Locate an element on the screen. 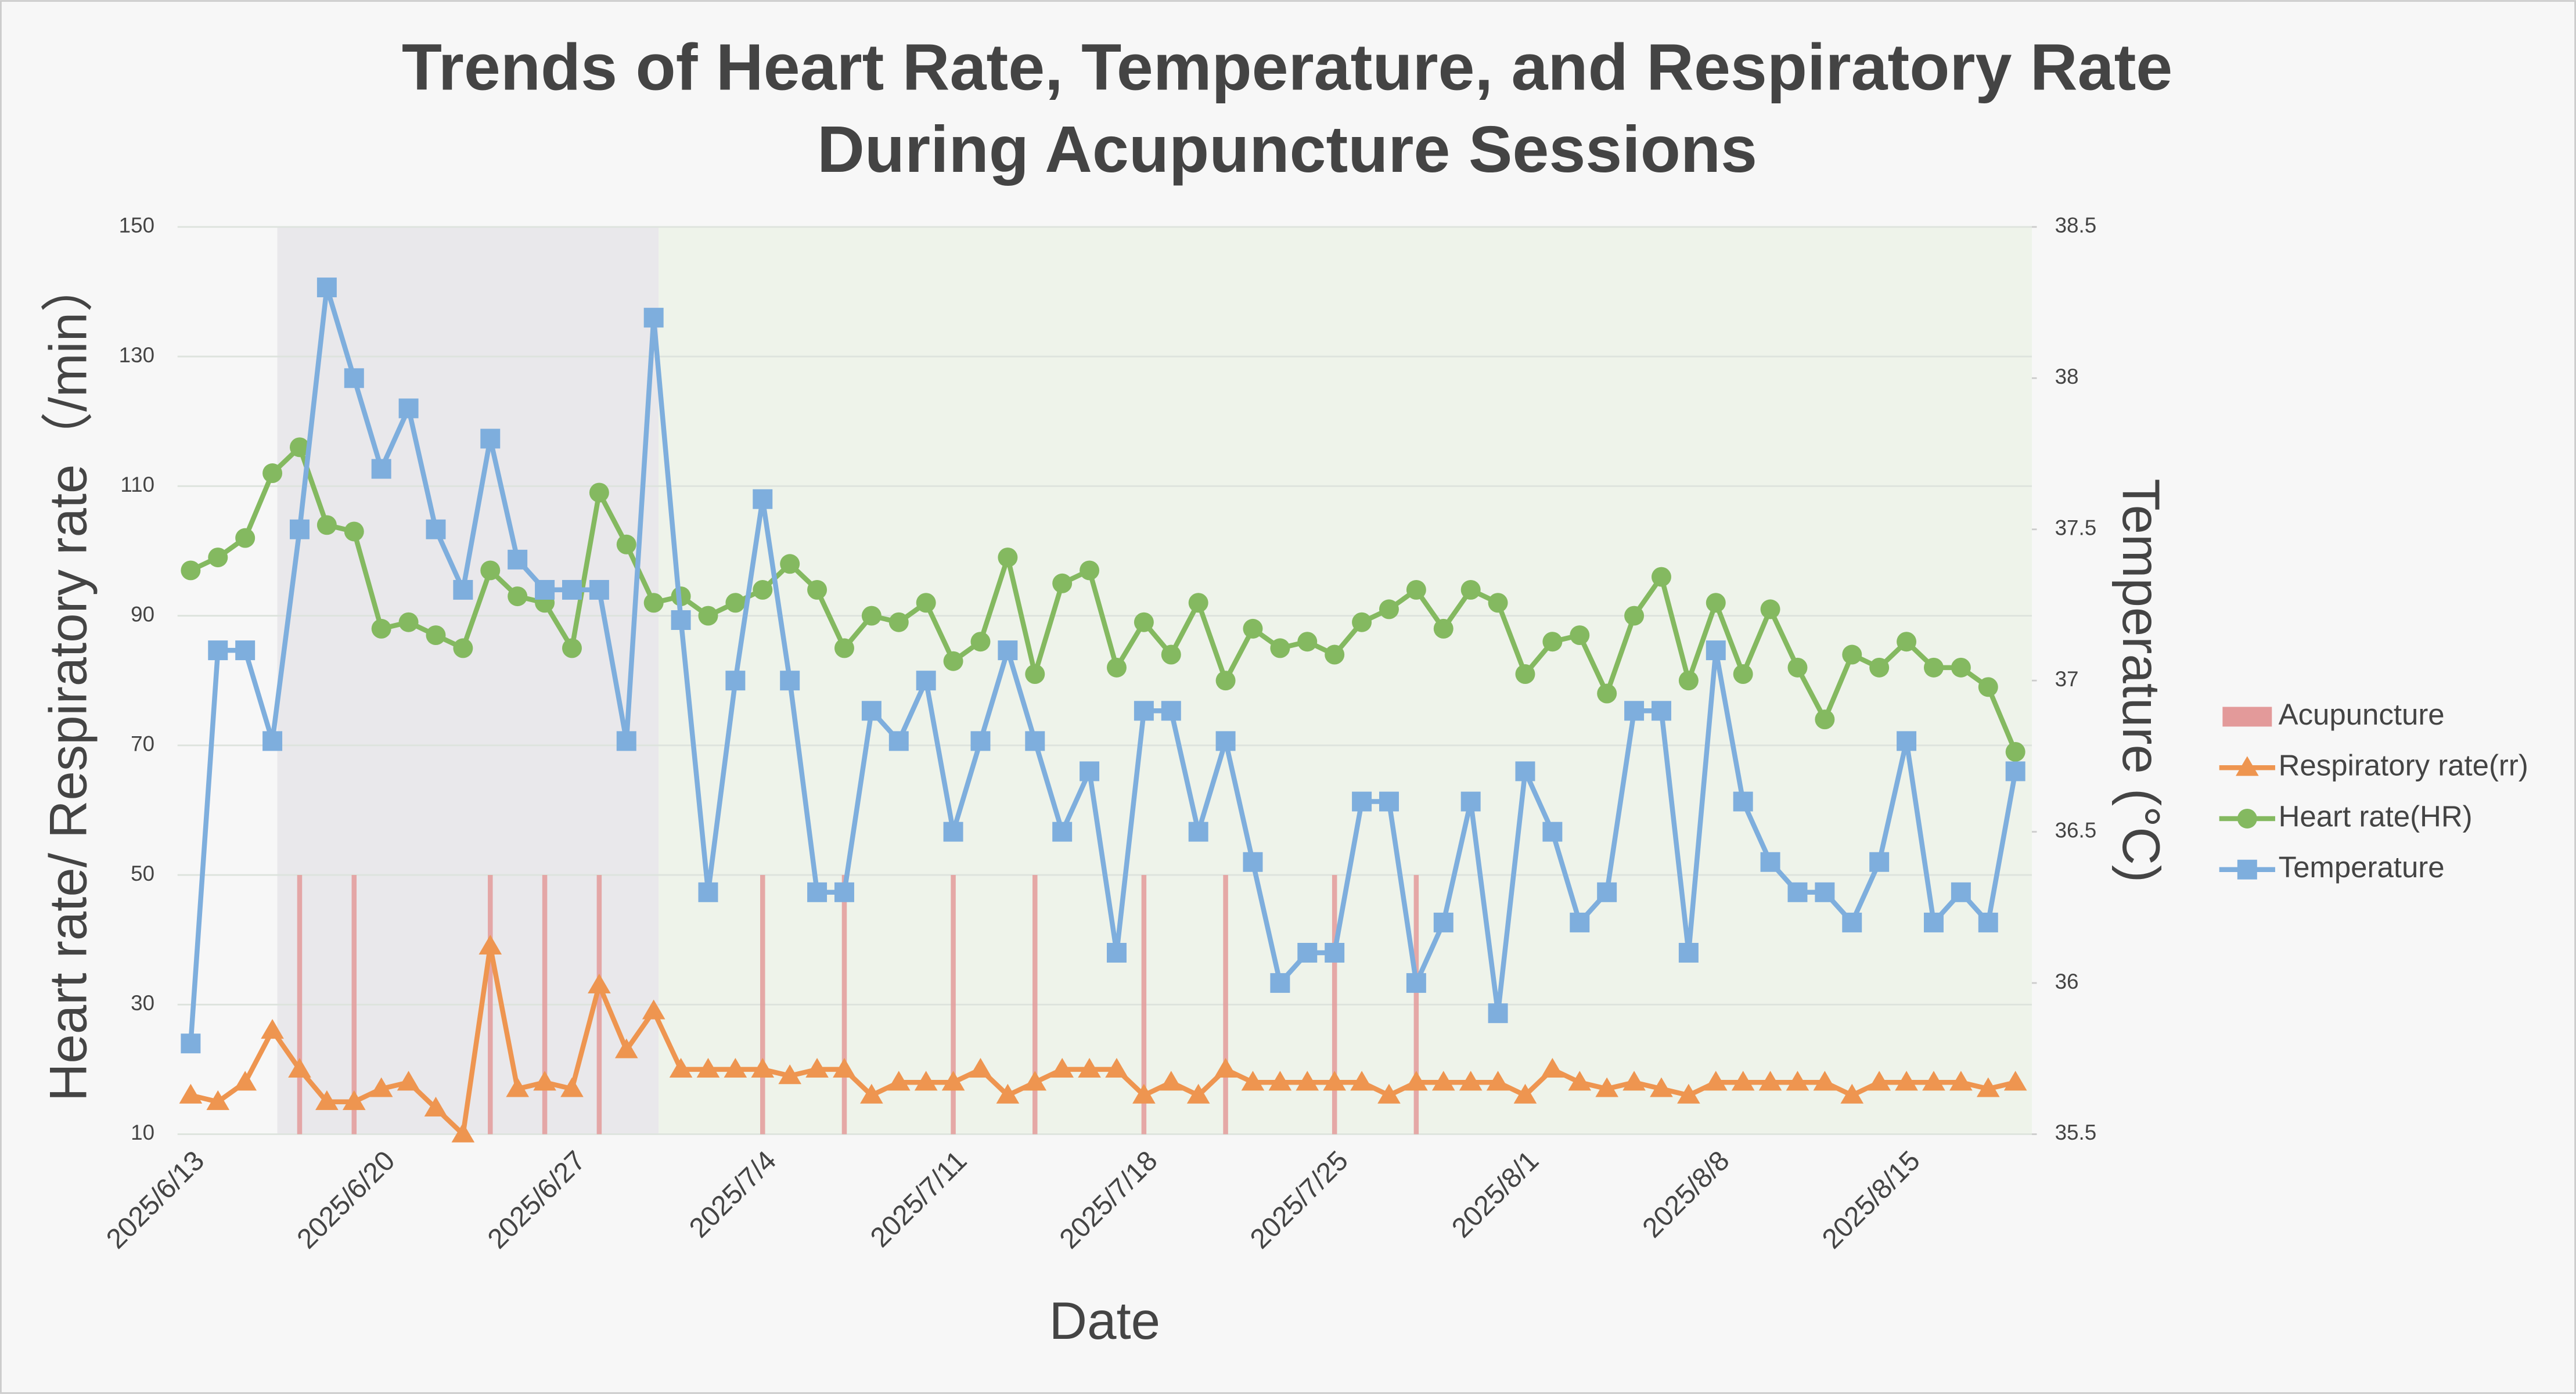 Image resolution: width=2576 pixels, height=1394 pixels. y2-tick-label: 37.5 is located at coordinates (2076, 528).